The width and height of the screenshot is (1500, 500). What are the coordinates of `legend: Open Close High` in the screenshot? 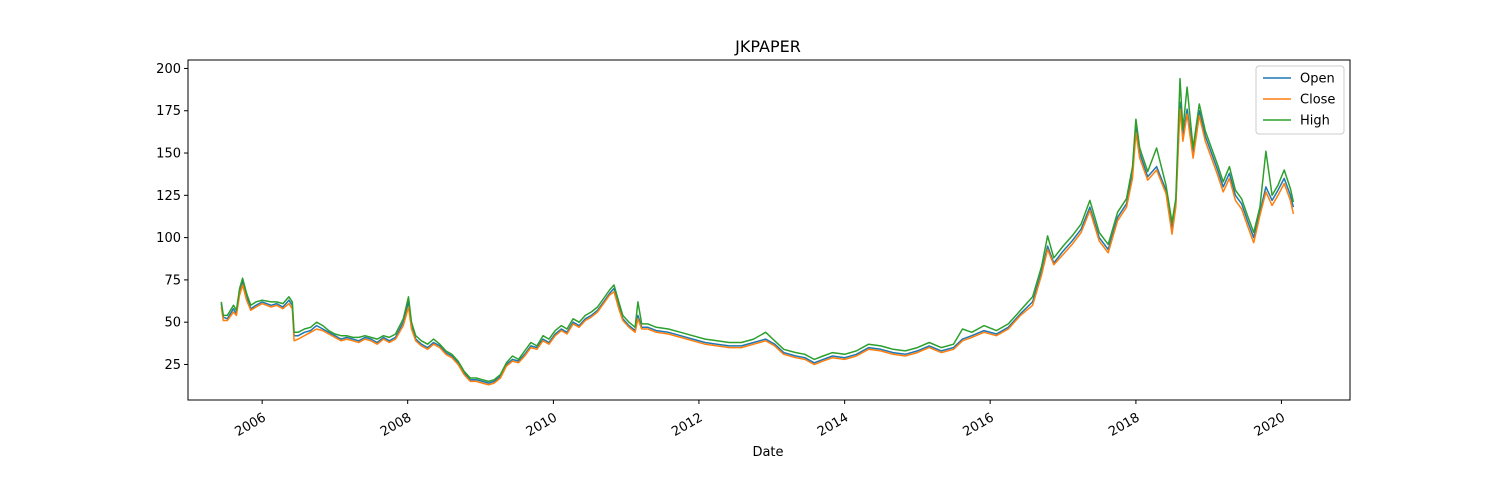 It's located at (1300, 100).